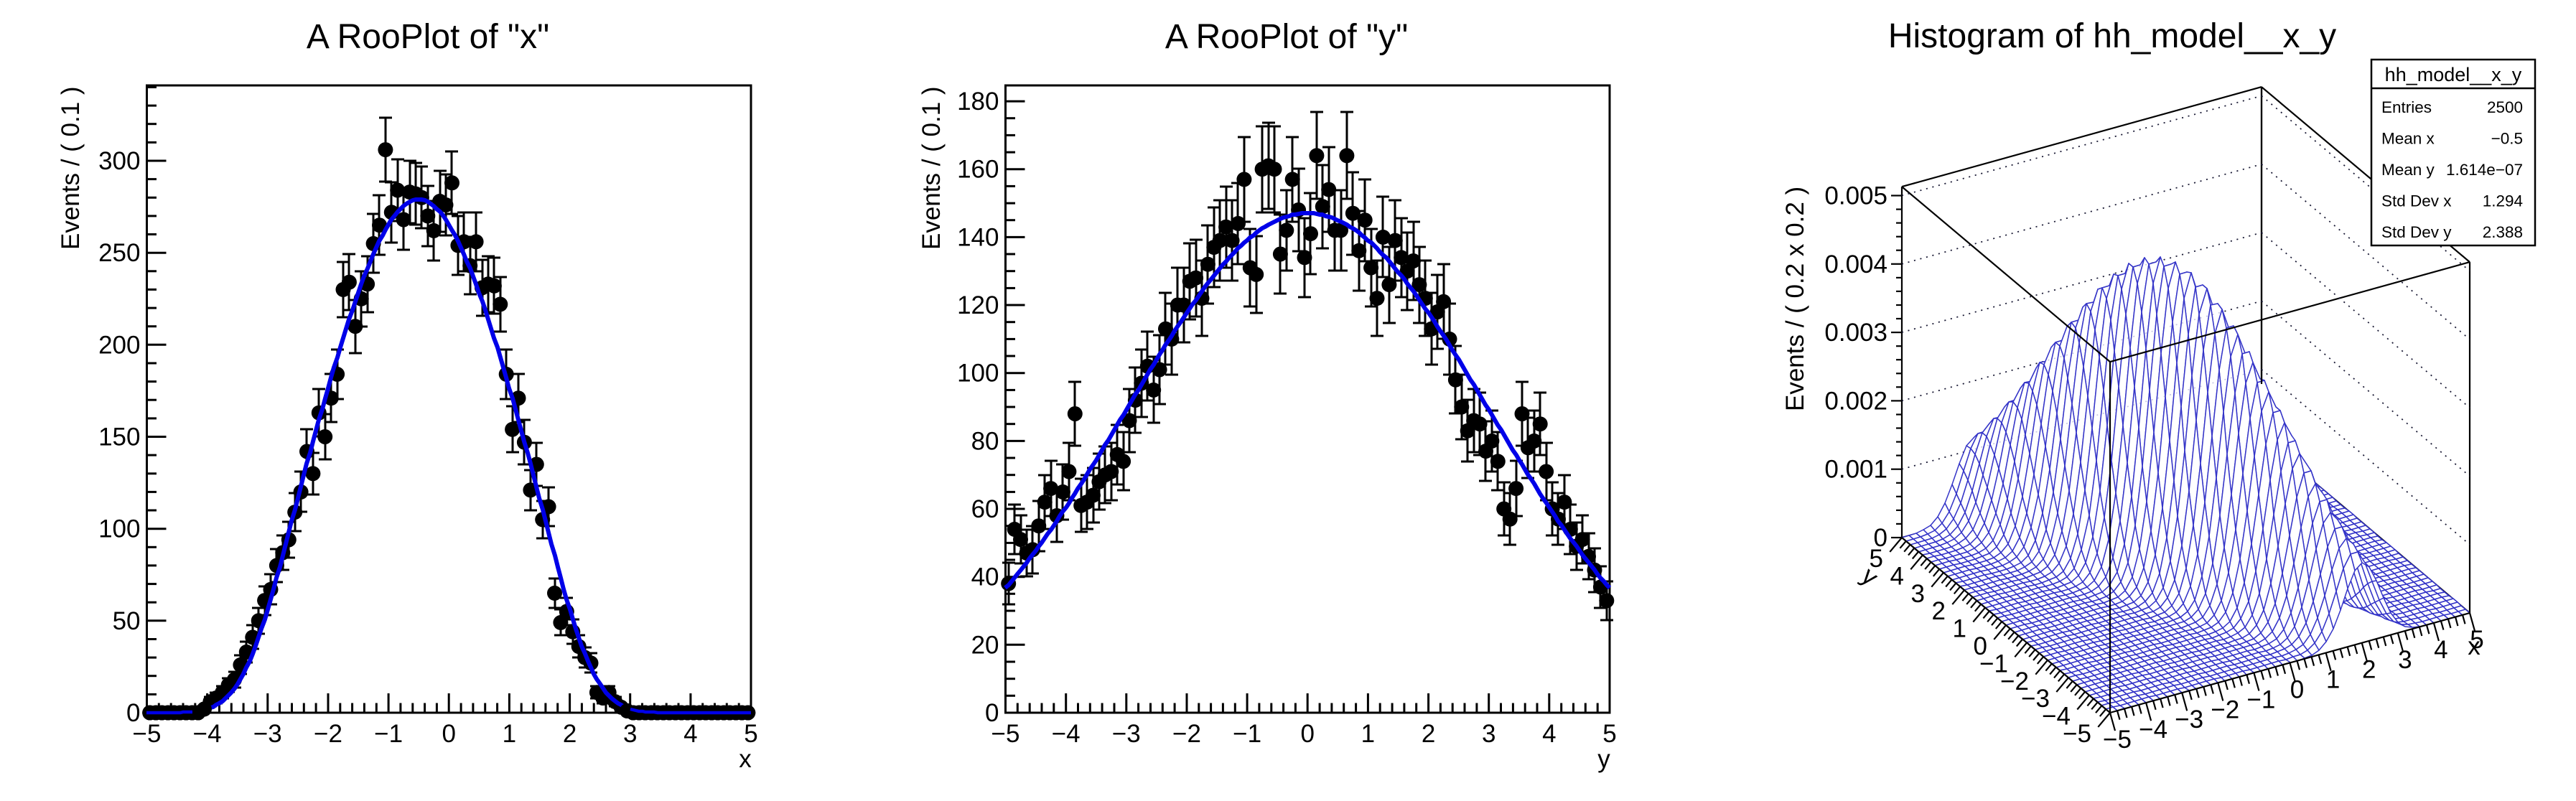 The image size is (2576, 801). What do you see at coordinates (985, 509) in the screenshot?
I see `svg-text: 60` at bounding box center [985, 509].